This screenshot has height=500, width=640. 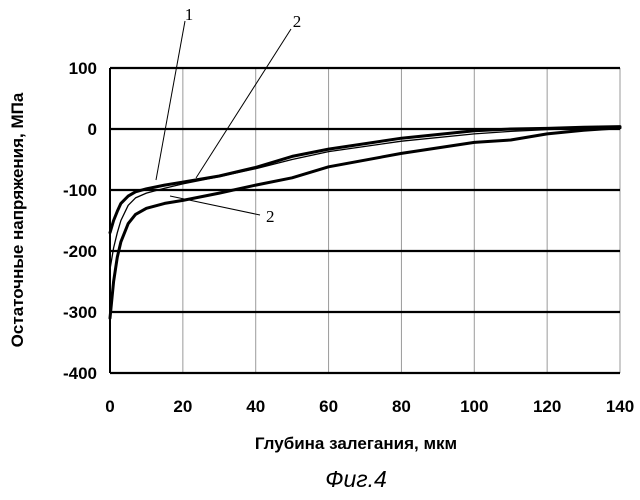 I want to click on x-tick-label: 140, so click(x=620, y=406).